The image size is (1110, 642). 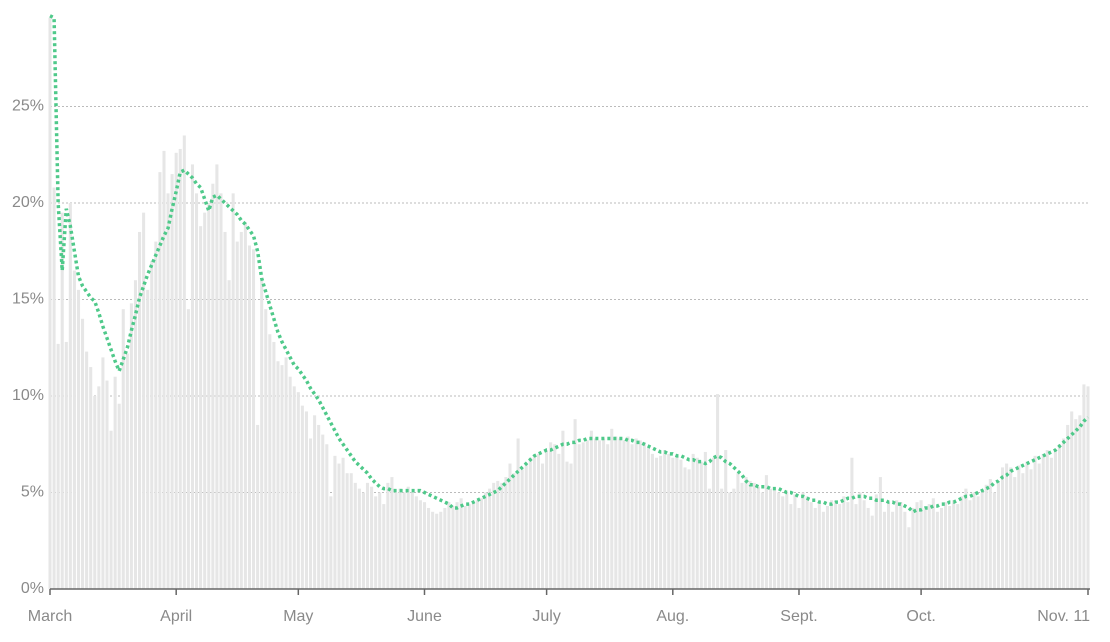 I want to click on x-tick-label: Aug., so click(x=672, y=616).